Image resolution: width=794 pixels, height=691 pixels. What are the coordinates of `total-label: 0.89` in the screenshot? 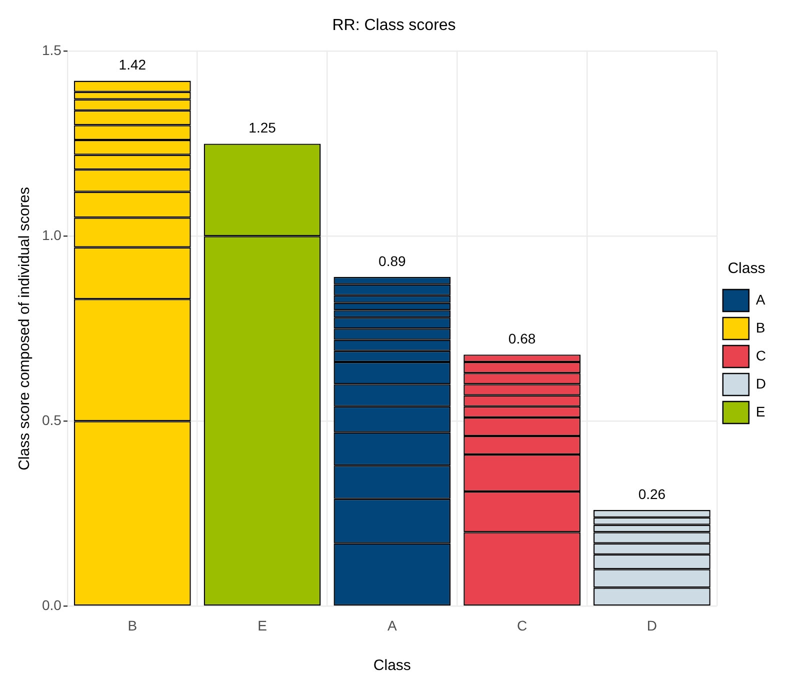 It's located at (392, 260).